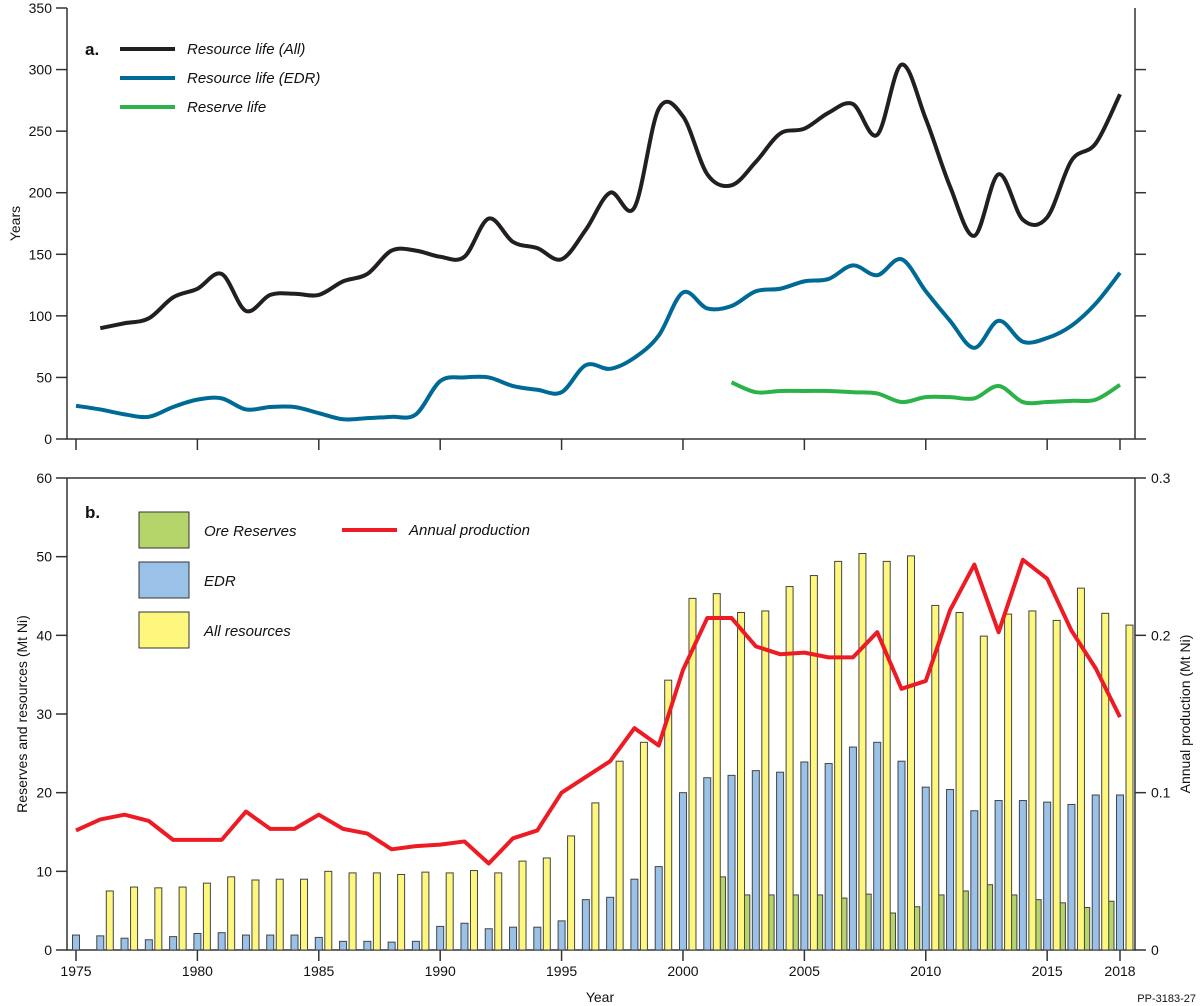 Image resolution: width=1200 pixels, height=1006 pixels. I want to click on panel-b-ytick-label: 40, so click(44, 635).